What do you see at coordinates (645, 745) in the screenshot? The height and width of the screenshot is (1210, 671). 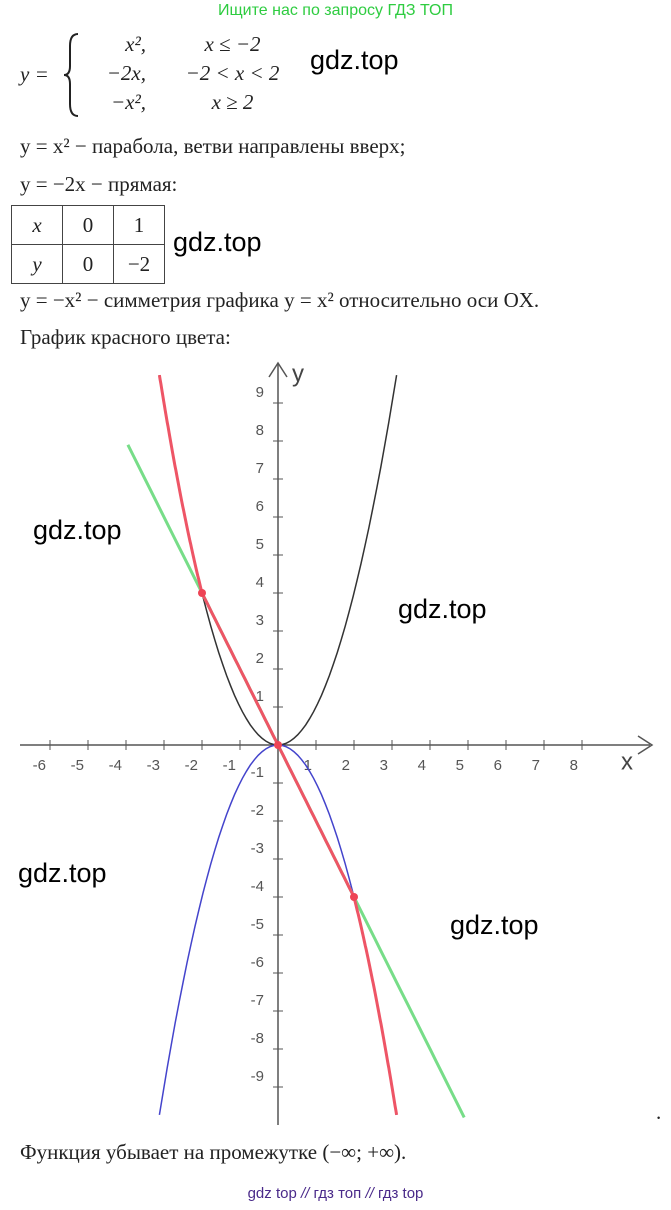 I see `x-arrow` at bounding box center [645, 745].